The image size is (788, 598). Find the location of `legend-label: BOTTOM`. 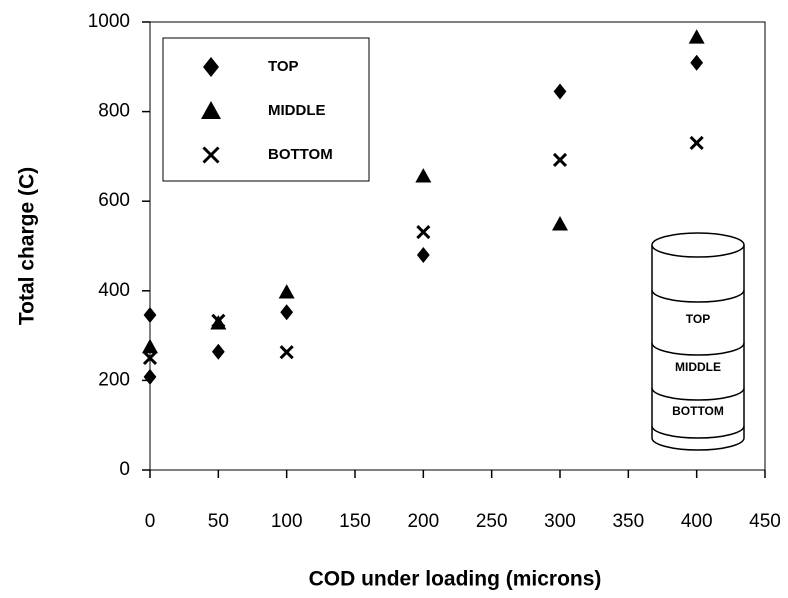

legend-label: BOTTOM is located at coordinates (300, 154).